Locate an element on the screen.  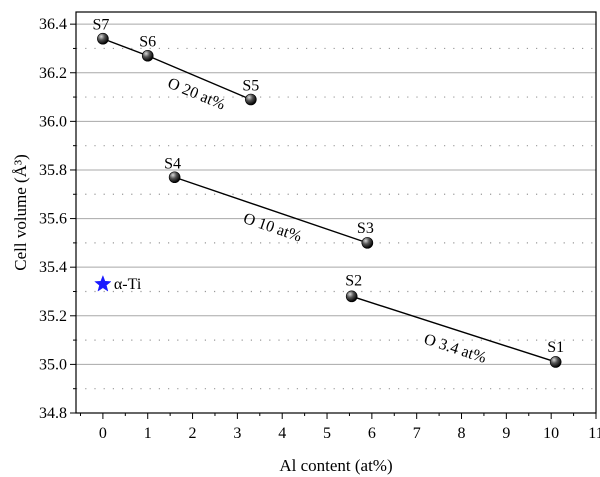
point-label: S1 is located at coordinates (555, 347).